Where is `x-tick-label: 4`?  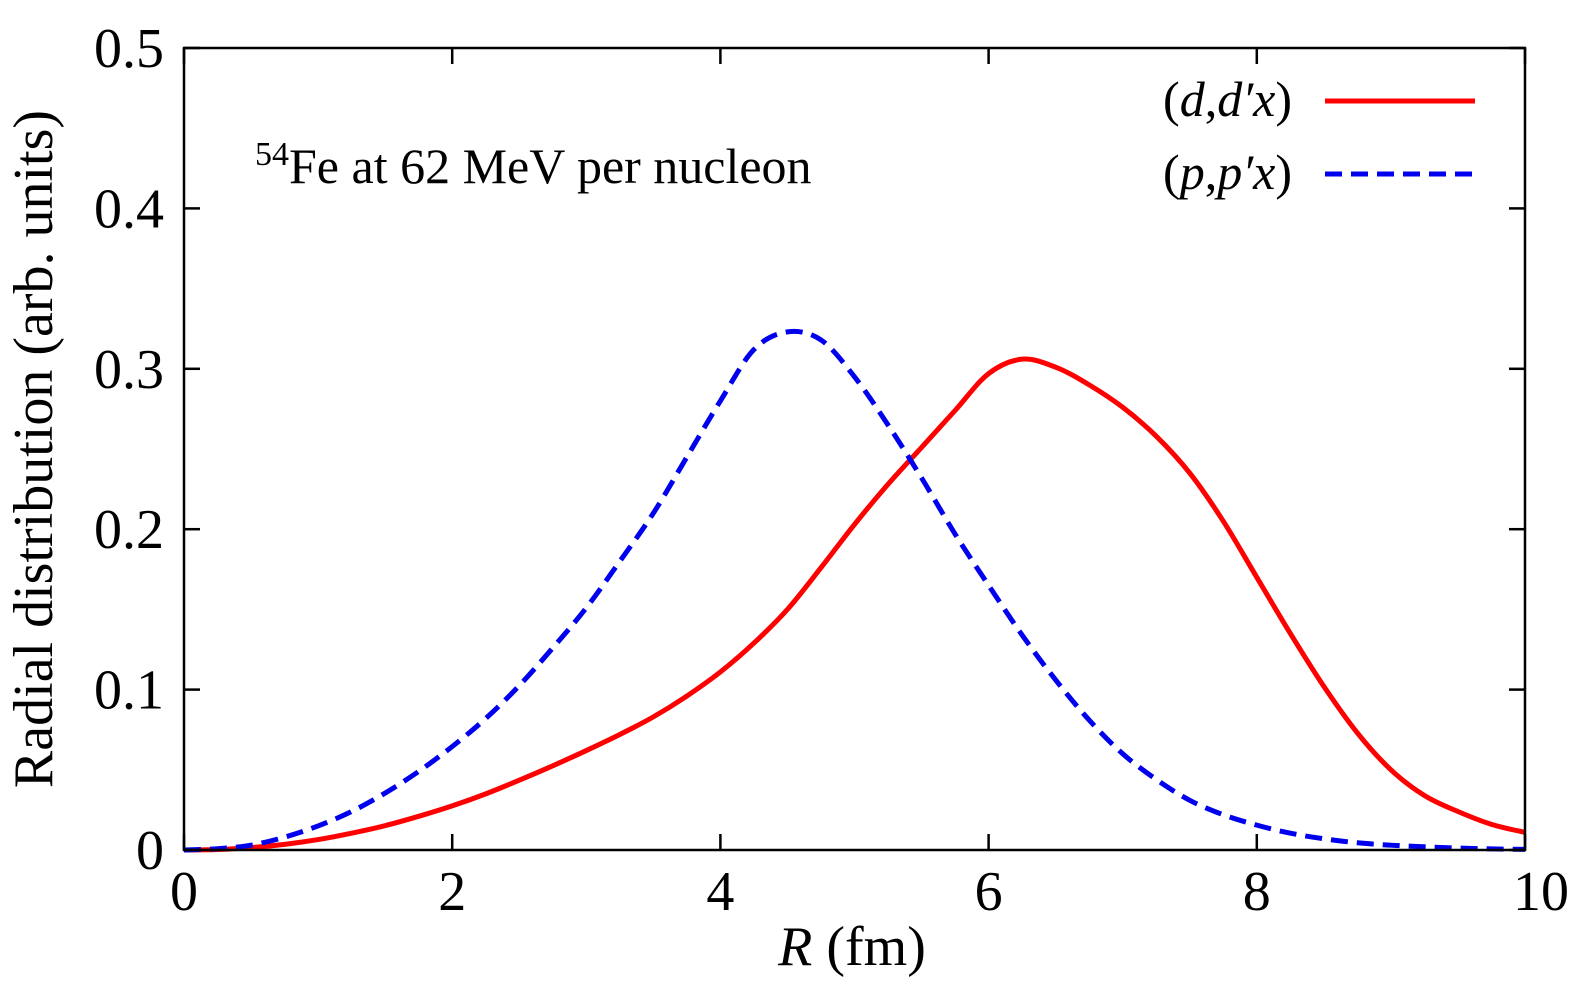
x-tick-label: 4 is located at coordinates (720, 892).